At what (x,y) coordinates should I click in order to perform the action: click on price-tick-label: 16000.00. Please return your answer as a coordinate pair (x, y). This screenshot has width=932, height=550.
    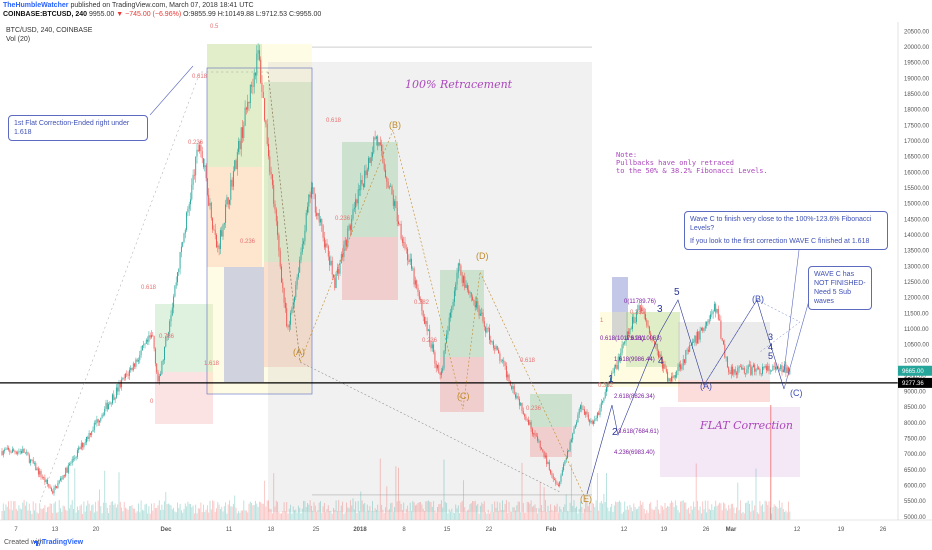
    Looking at the image, I should click on (917, 173).